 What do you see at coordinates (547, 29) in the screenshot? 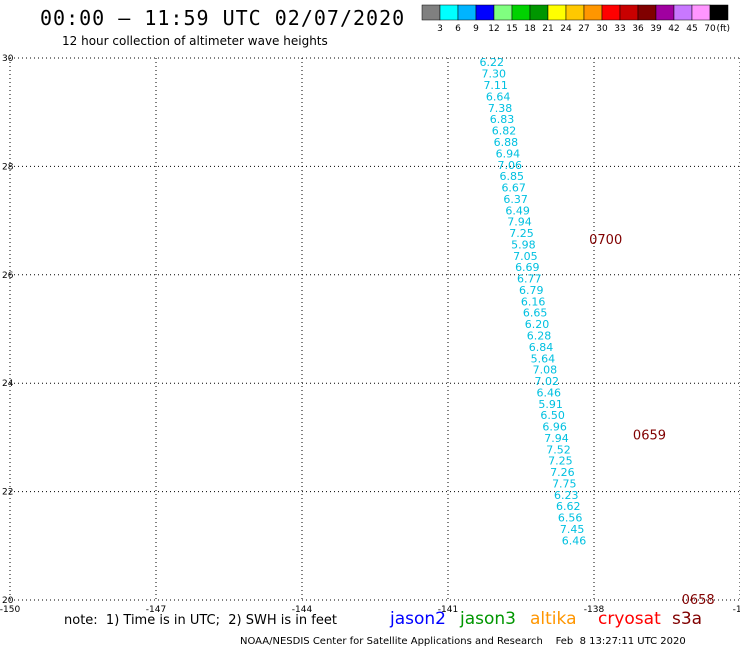
I see `legend-label: 21` at bounding box center [547, 29].